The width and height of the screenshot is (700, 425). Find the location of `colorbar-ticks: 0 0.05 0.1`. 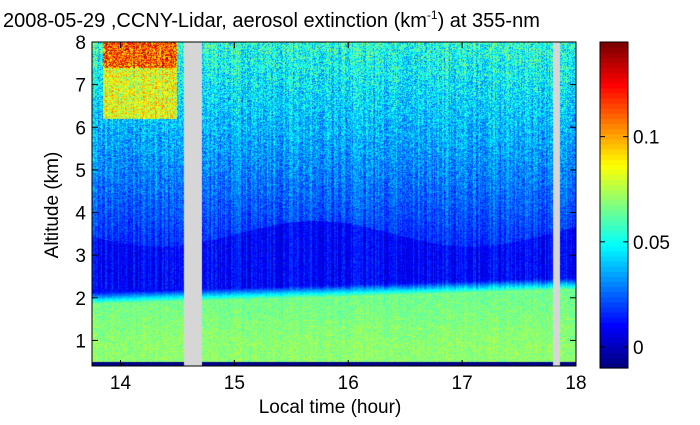

colorbar-ticks: 0 0.05 0.1 is located at coordinates (635, 243).